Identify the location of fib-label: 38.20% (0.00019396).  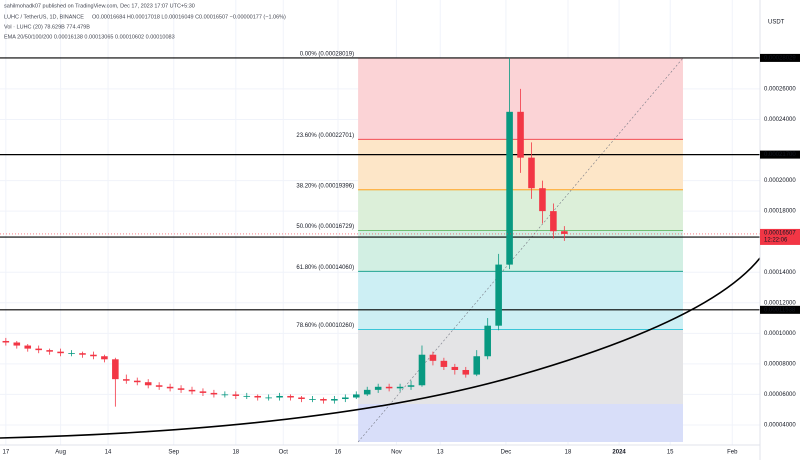
(325, 186).